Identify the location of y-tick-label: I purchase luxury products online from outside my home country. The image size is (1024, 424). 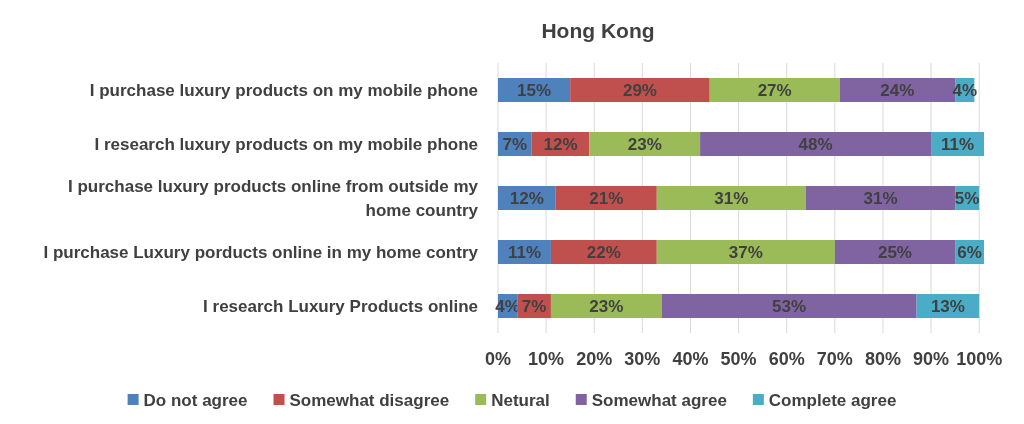
(273, 198).